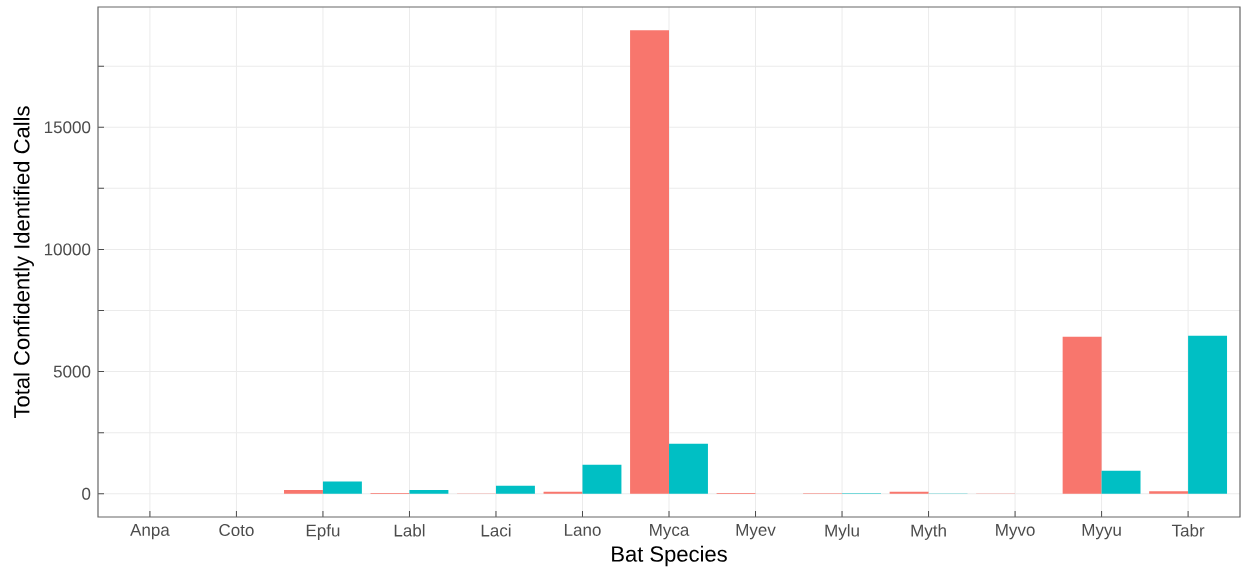 The image size is (1241, 573). I want to click on x-tick-label: Myyu, so click(1101, 532).